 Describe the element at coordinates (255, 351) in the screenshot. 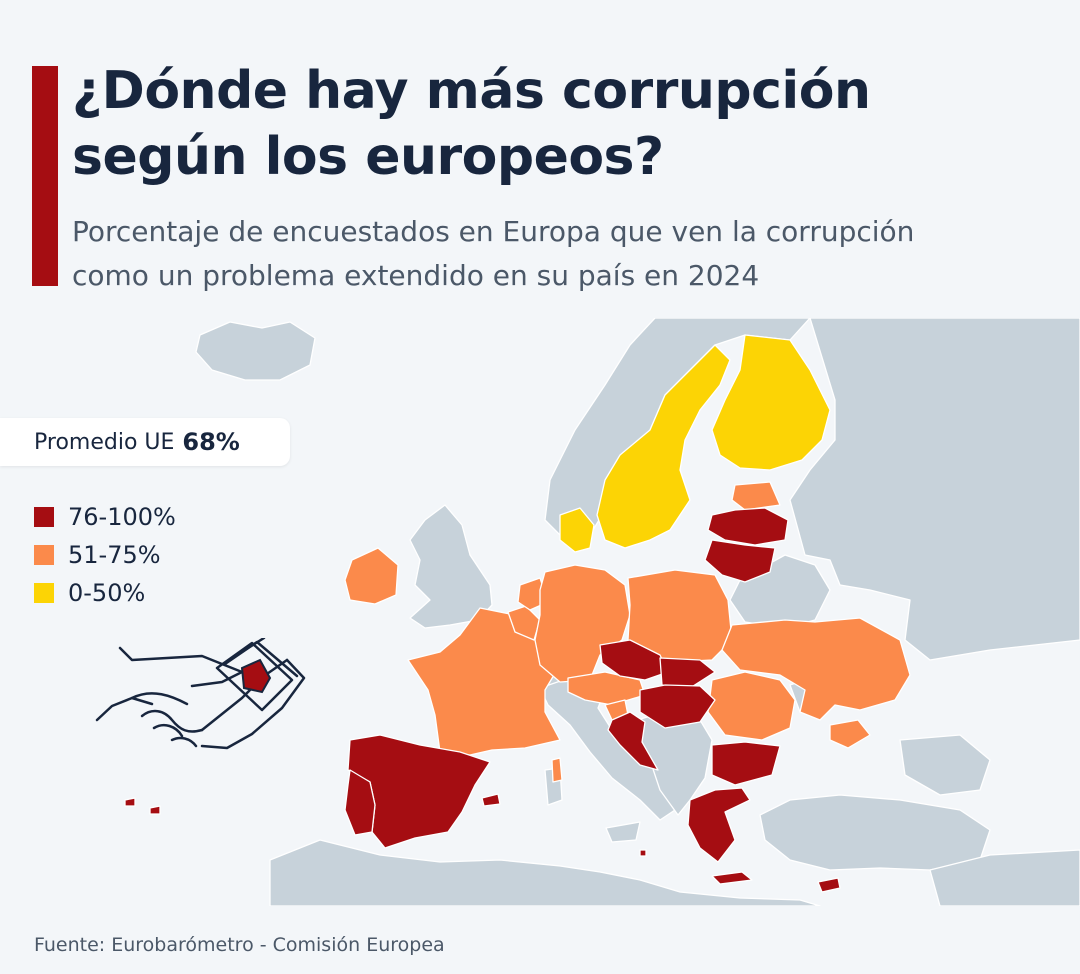

I see `land-iceland` at that location.